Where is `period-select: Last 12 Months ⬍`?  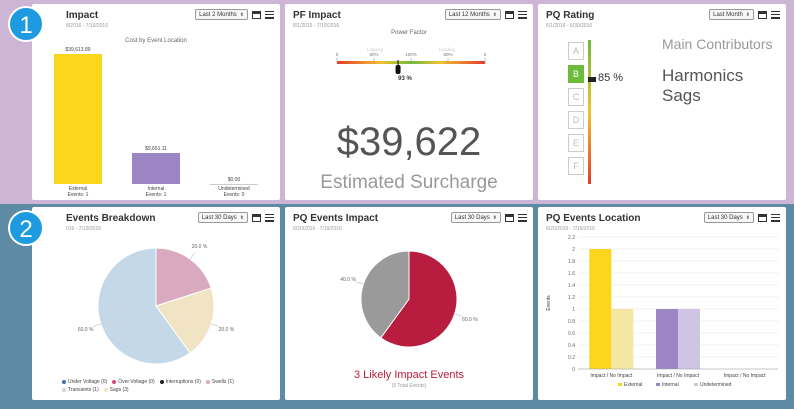
period-select: Last 12 Months ⬍ is located at coordinates (472, 14).